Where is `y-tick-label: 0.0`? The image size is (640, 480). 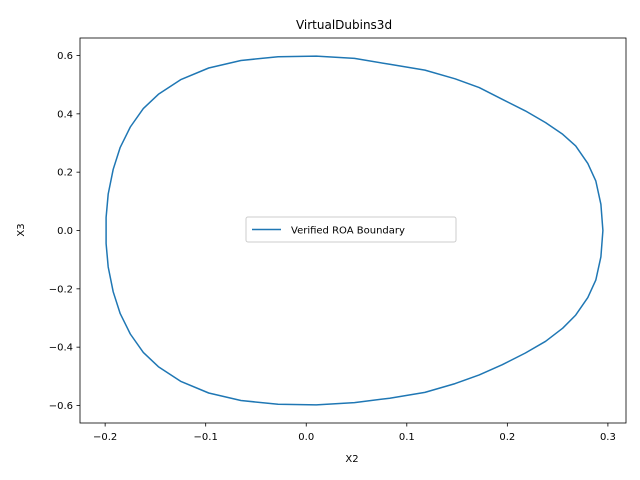
y-tick-label: 0.0 is located at coordinates (65, 231).